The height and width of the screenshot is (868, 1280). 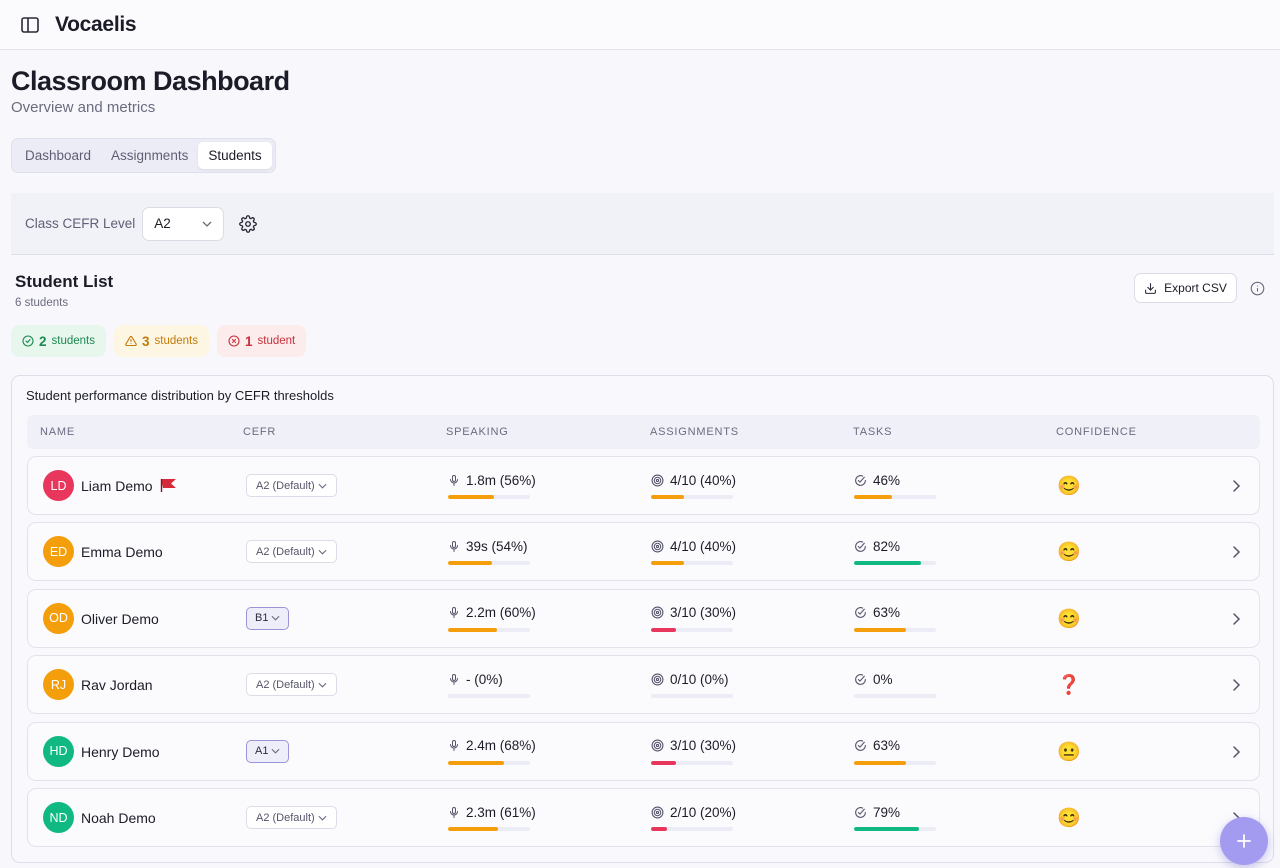 I want to click on student-count: 6 students, so click(x=42, y=303).